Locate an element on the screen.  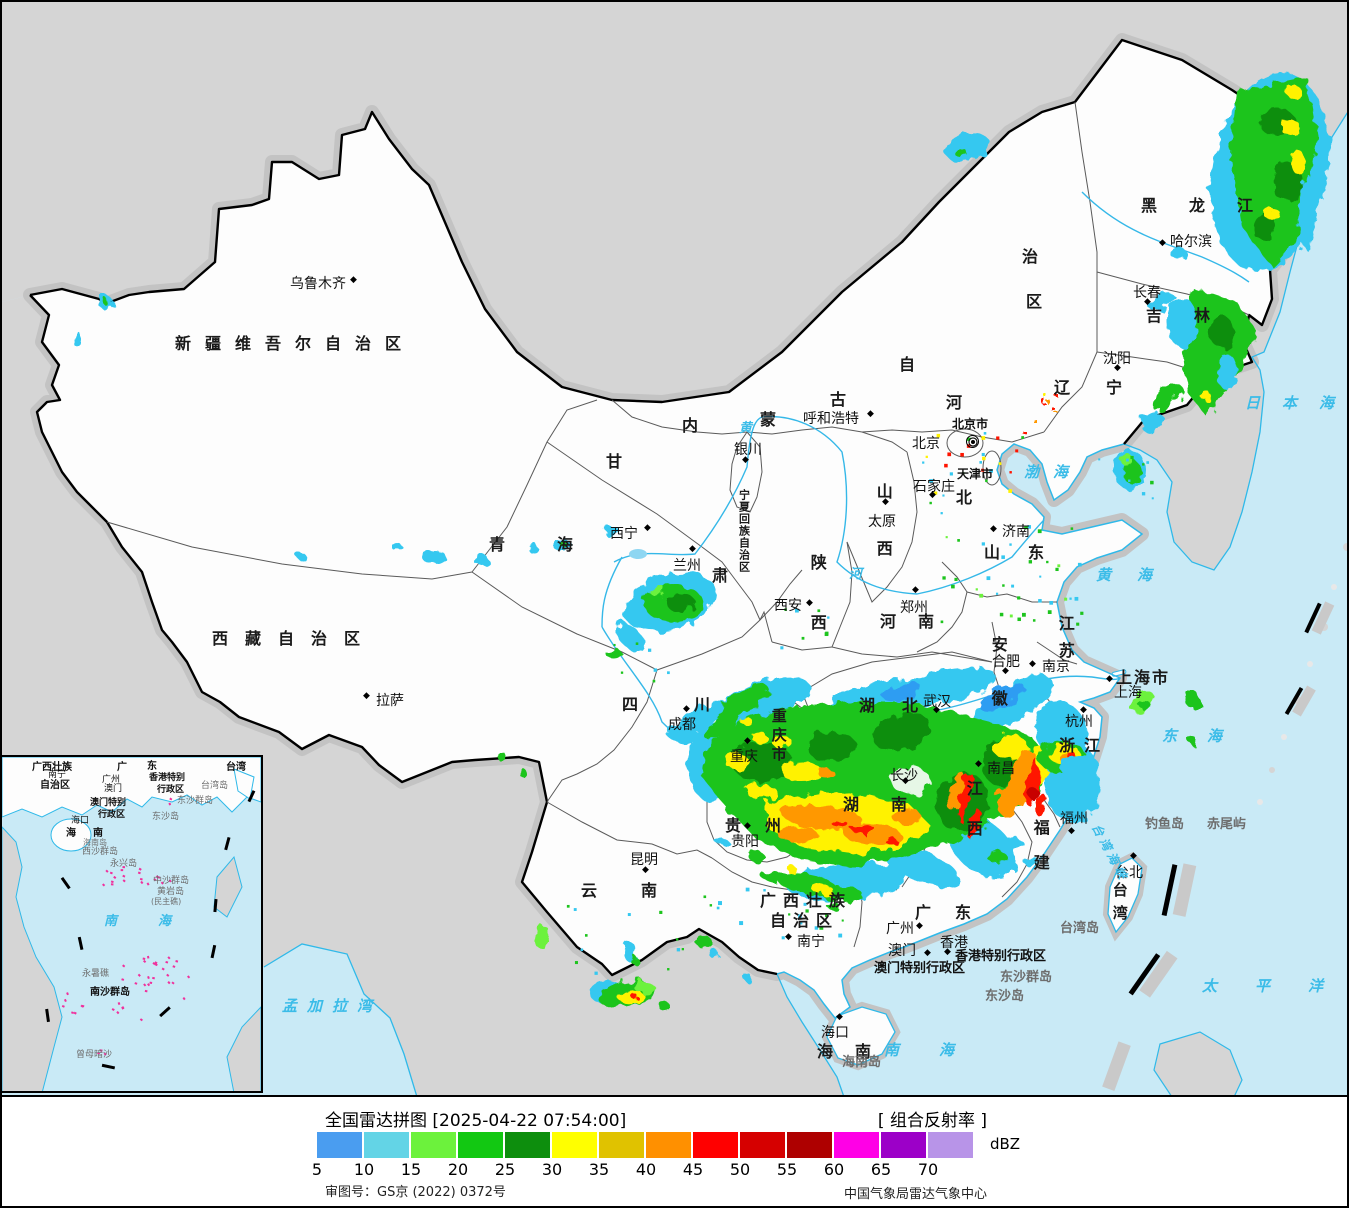
taiwan-island is located at coordinates (1125, 895).